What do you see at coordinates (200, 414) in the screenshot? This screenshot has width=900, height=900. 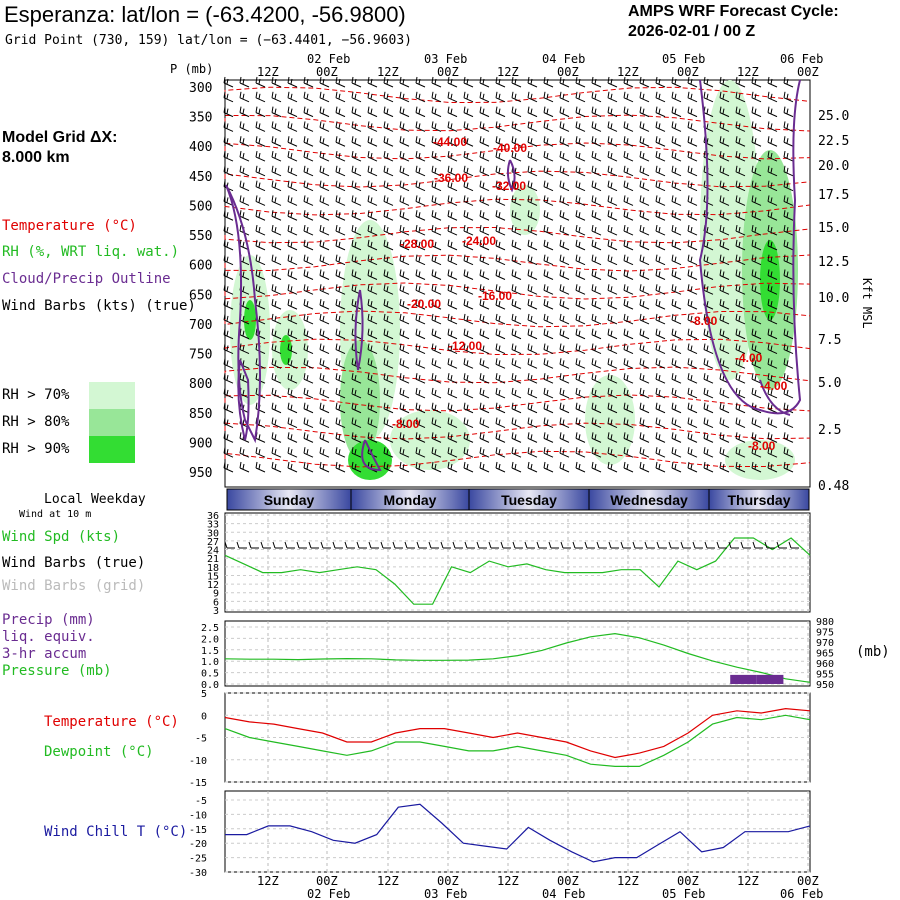 I see `pressure-tick-label: 850` at bounding box center [200, 414].